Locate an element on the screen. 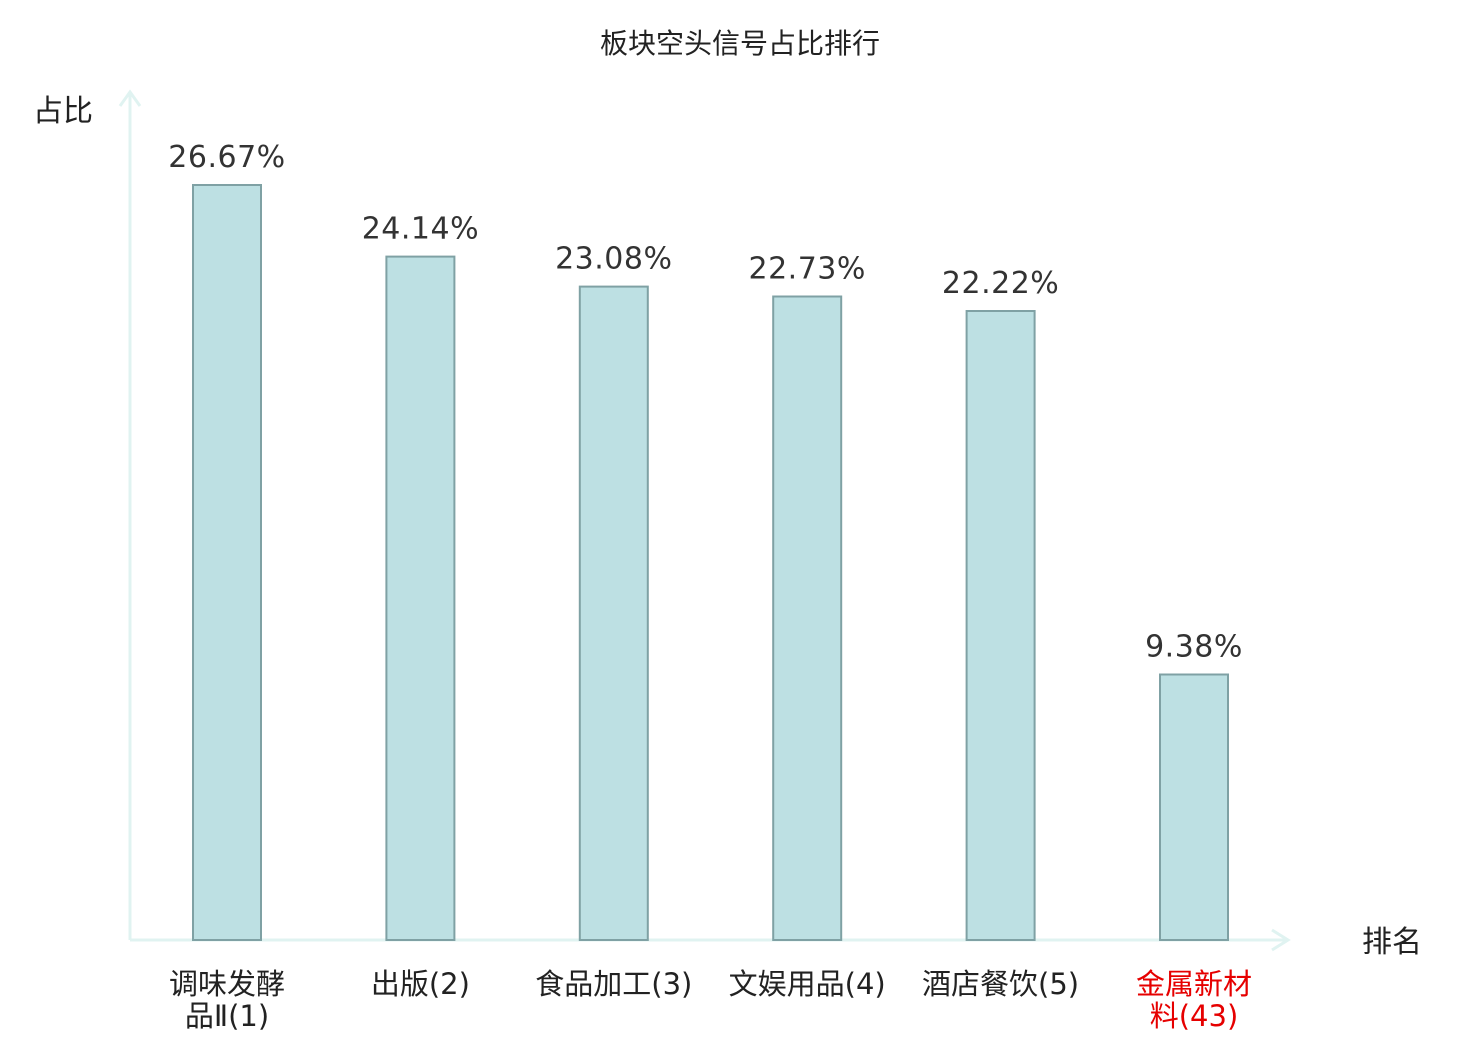  x-axis-arrow-icon is located at coordinates (1281, 940).